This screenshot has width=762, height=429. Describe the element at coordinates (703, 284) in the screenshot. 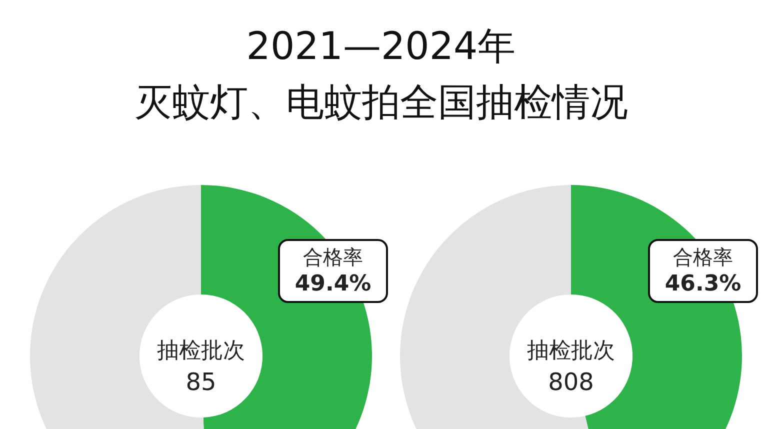

I see `data-label: 46.3%` at that location.